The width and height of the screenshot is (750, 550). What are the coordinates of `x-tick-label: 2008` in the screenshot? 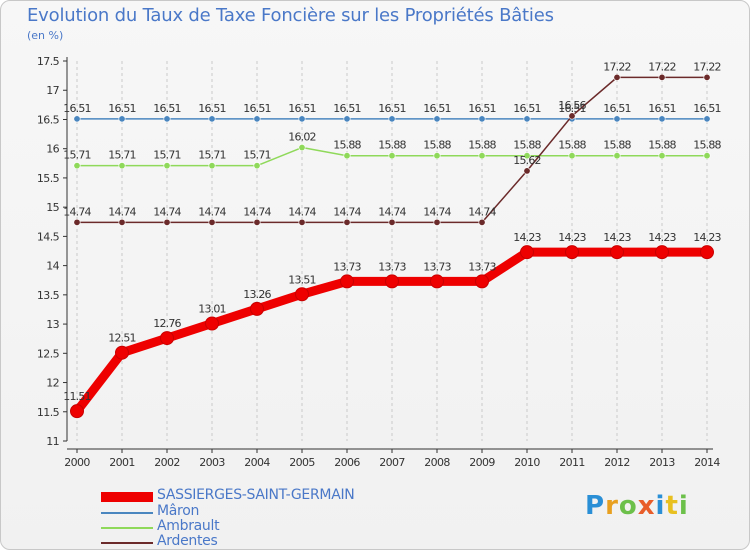 It's located at (437, 462).